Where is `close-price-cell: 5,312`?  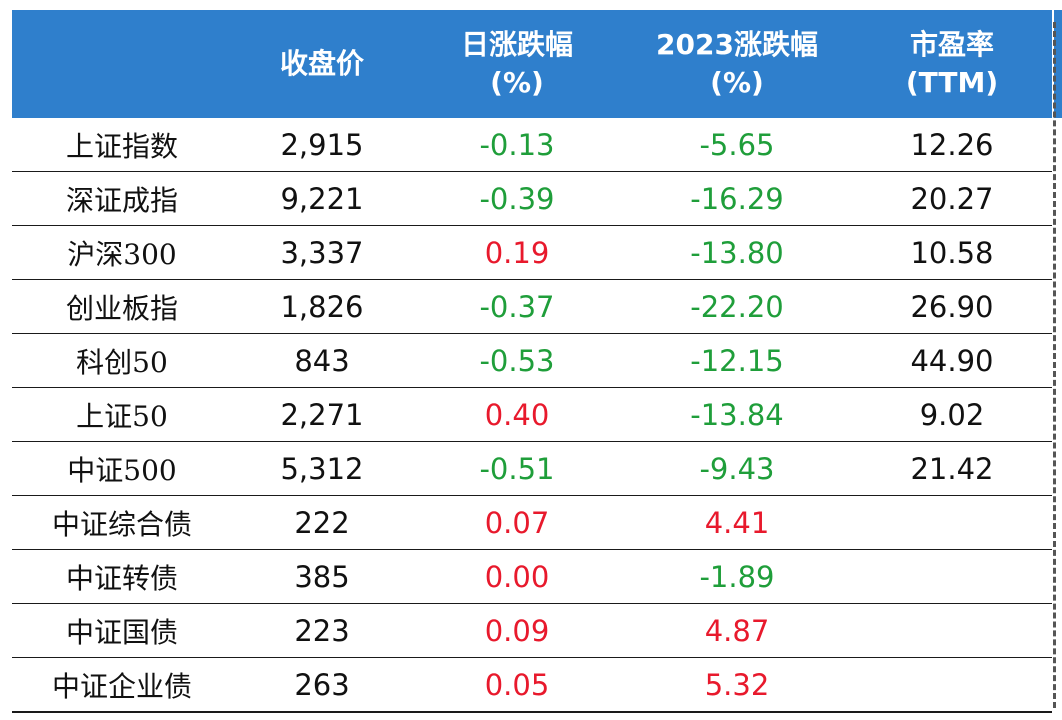 close-price-cell: 5,312 is located at coordinates (322, 468).